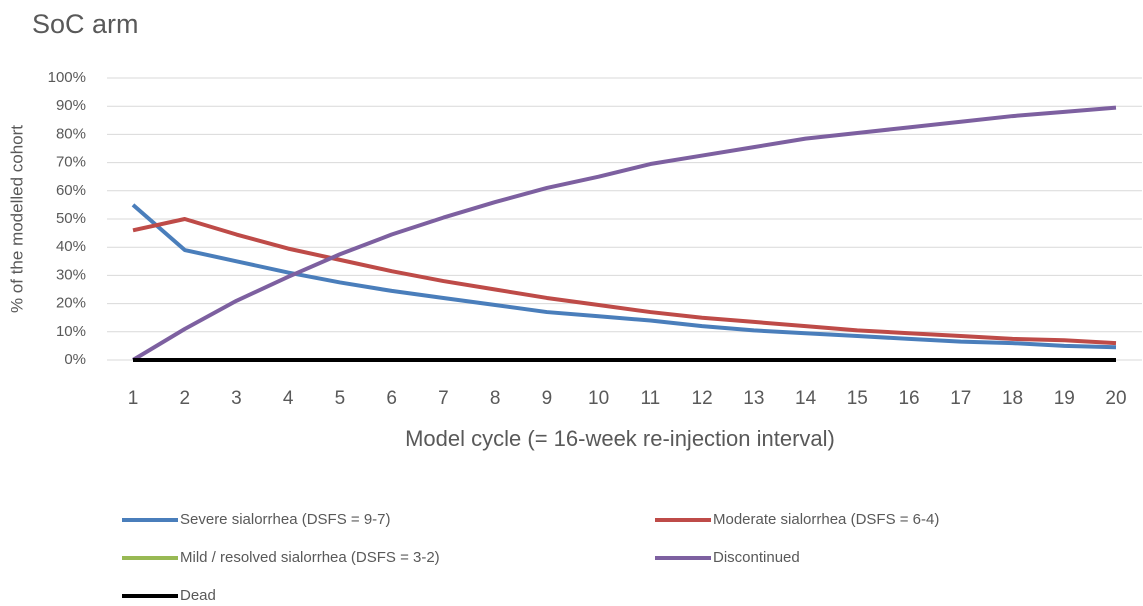  I want to click on y-tick-label: 60%, so click(71, 190).